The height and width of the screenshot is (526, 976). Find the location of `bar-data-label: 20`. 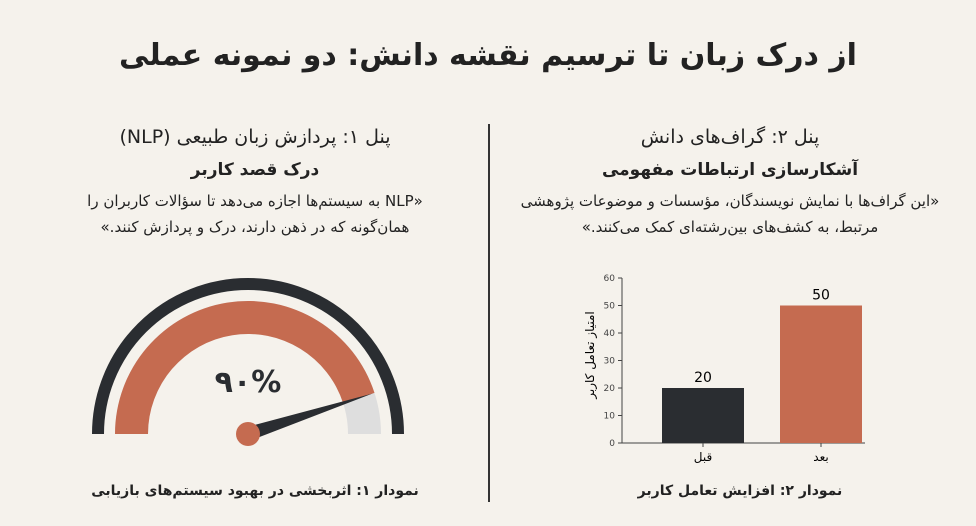

bar-data-label: 20 is located at coordinates (703, 378).